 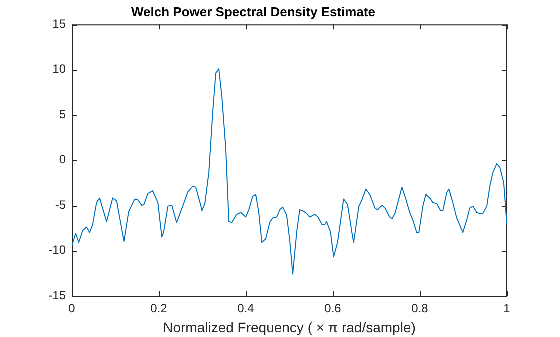 What do you see at coordinates (254, 12) in the screenshot?
I see `chart-title: Welch Power Spectral Density Estimate` at bounding box center [254, 12].